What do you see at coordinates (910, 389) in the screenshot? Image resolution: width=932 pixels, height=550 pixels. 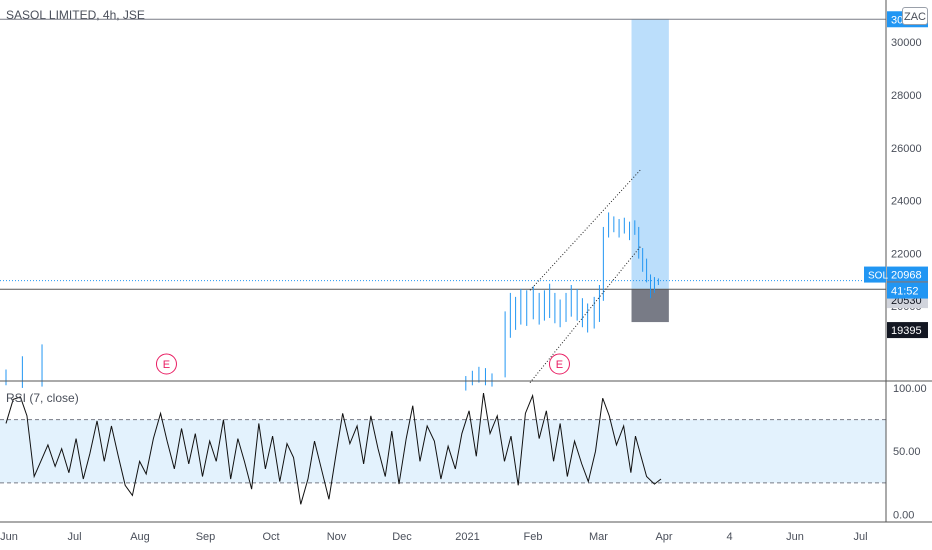 I see `rsi-tick-label: 100.00` at bounding box center [910, 389].